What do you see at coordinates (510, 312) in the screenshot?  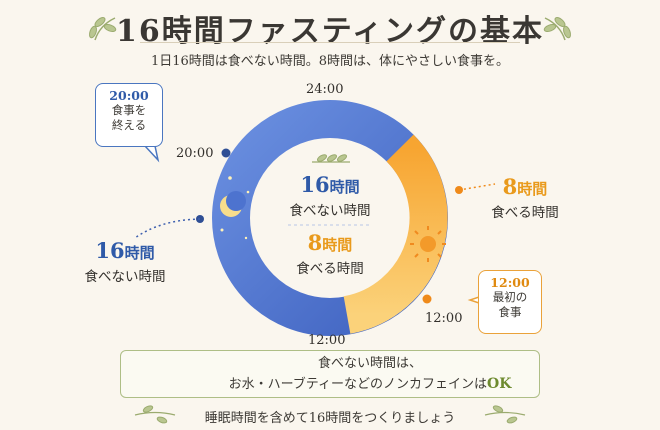 I see `bubble-right-line2: 食事` at bounding box center [510, 312].